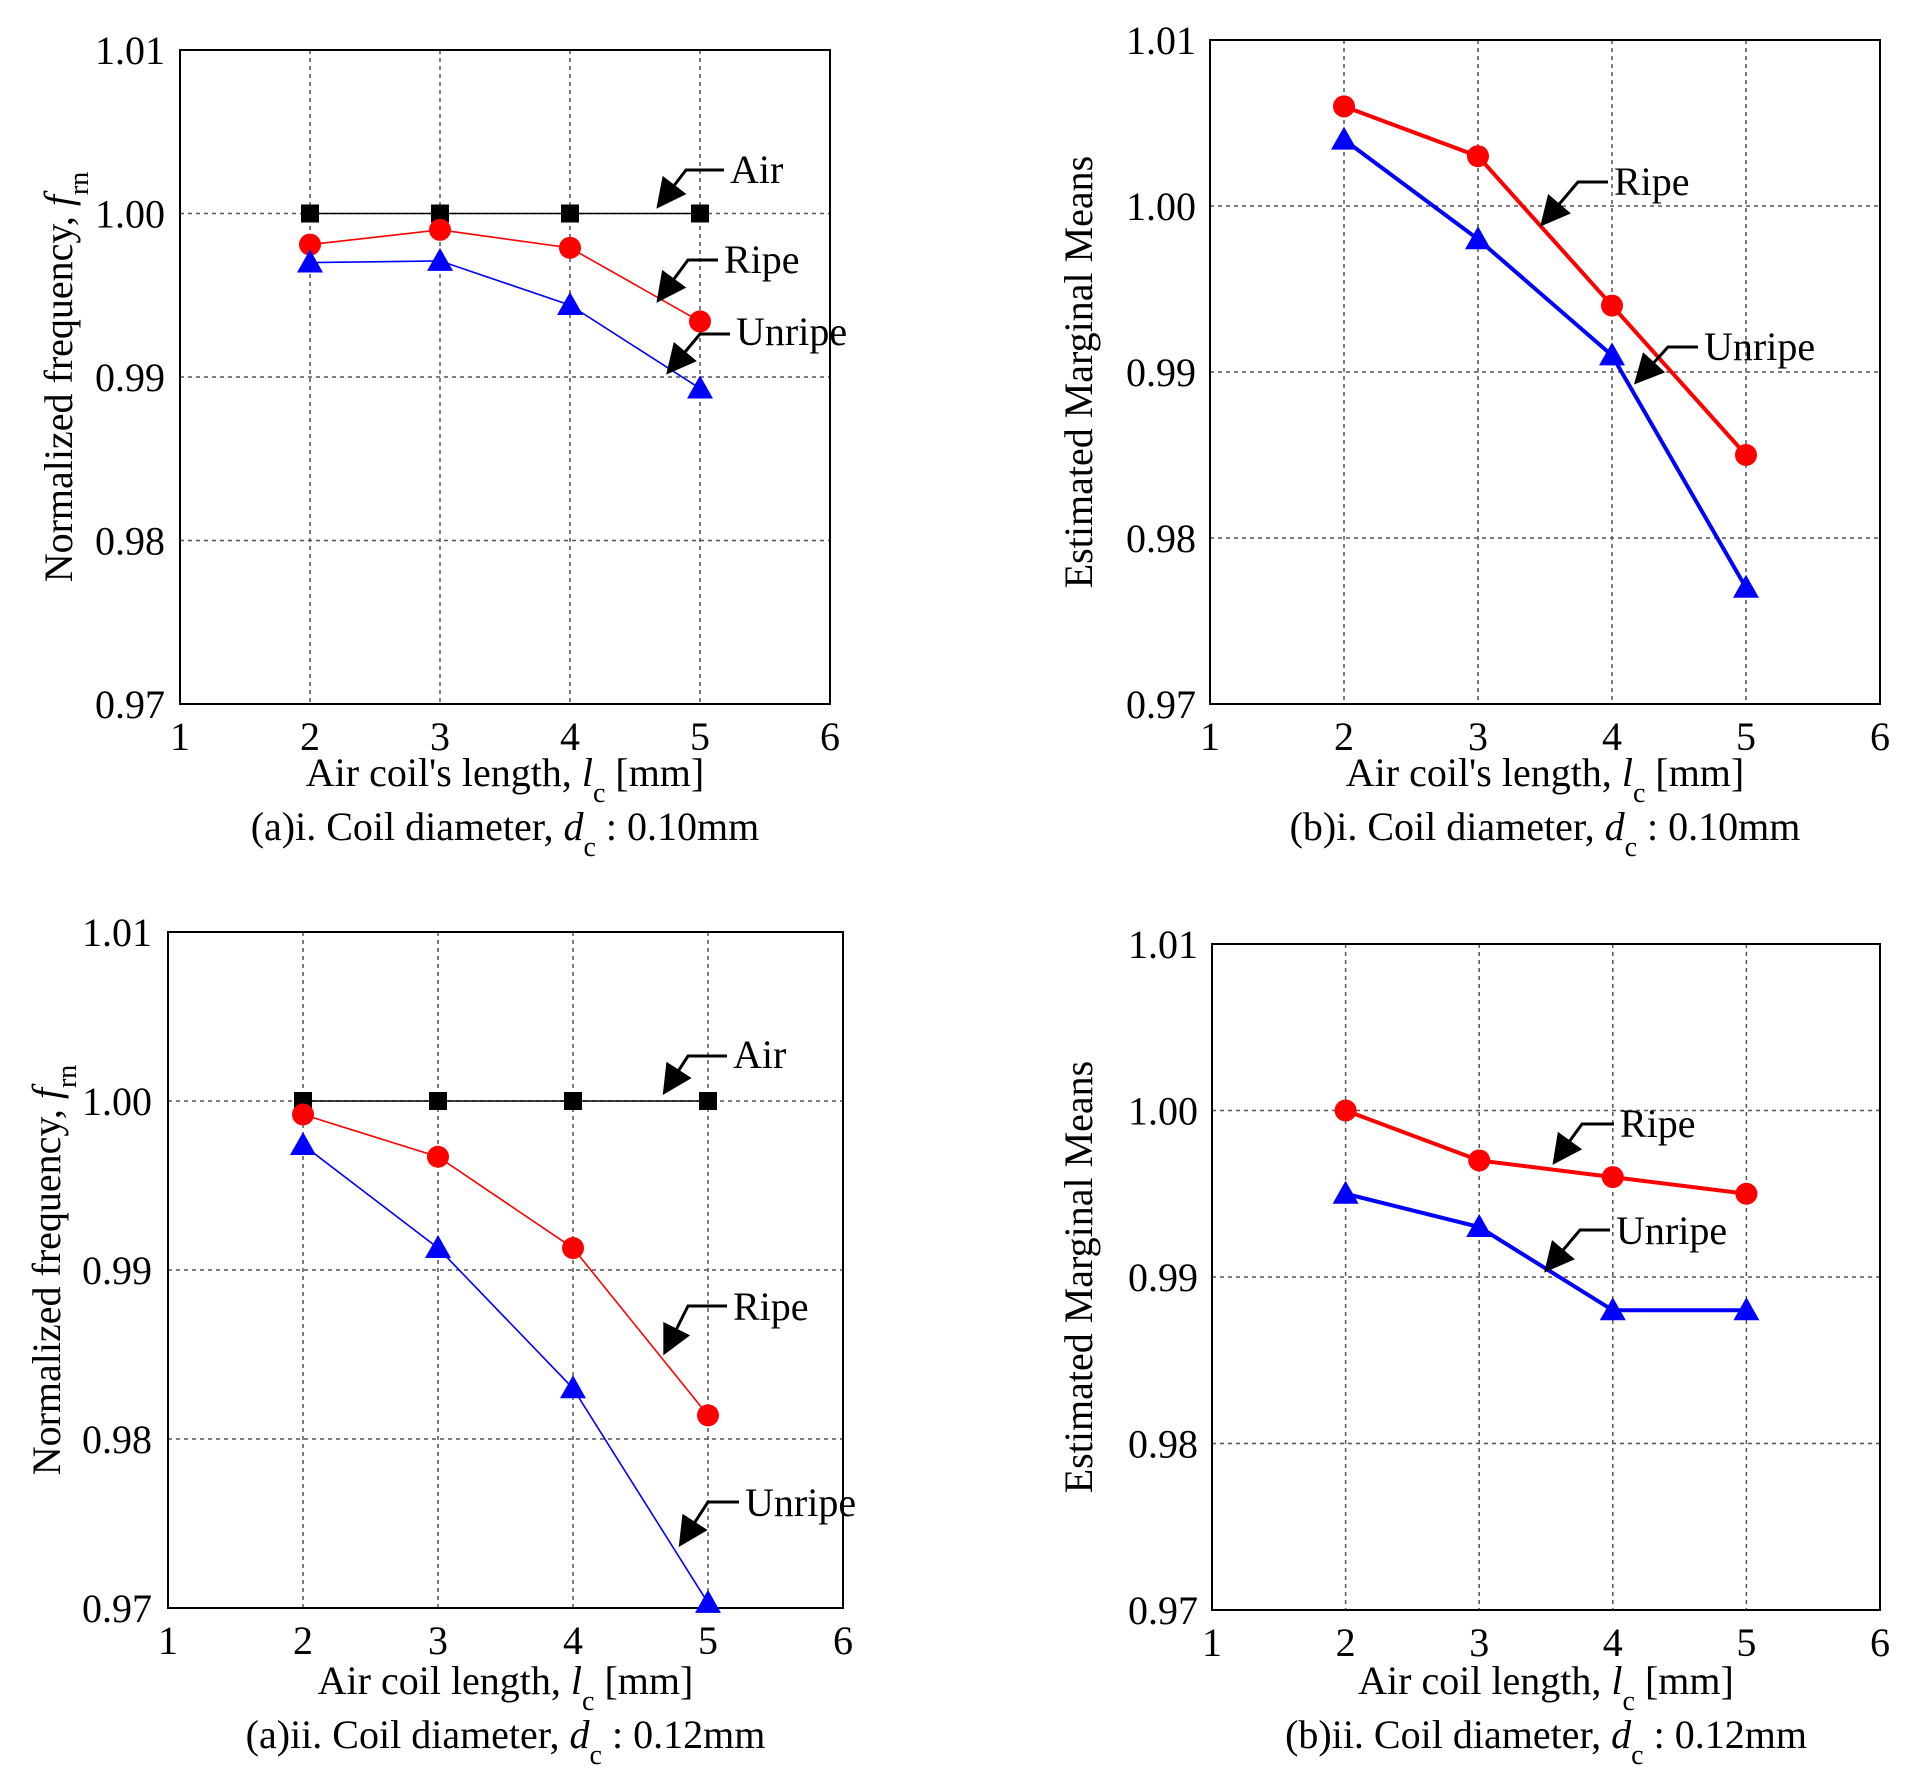 This screenshot has height=1784, width=1908. Describe the element at coordinates (505, 1101) in the screenshot. I see `series-air` at that location.